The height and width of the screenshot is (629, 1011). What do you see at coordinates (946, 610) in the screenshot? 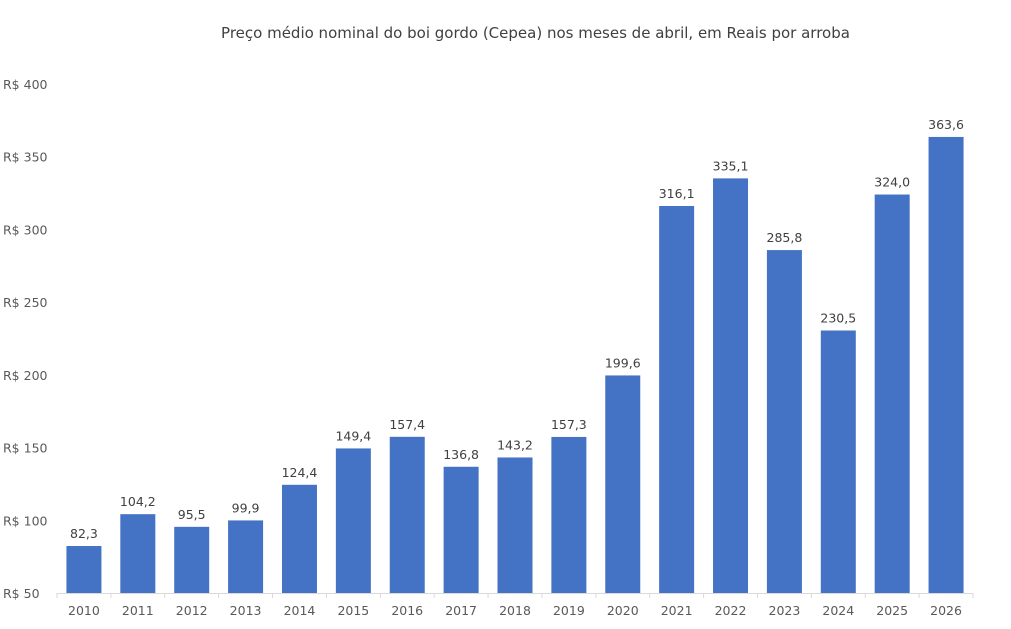
I see `x-tick-label: 2026` at bounding box center [946, 610].